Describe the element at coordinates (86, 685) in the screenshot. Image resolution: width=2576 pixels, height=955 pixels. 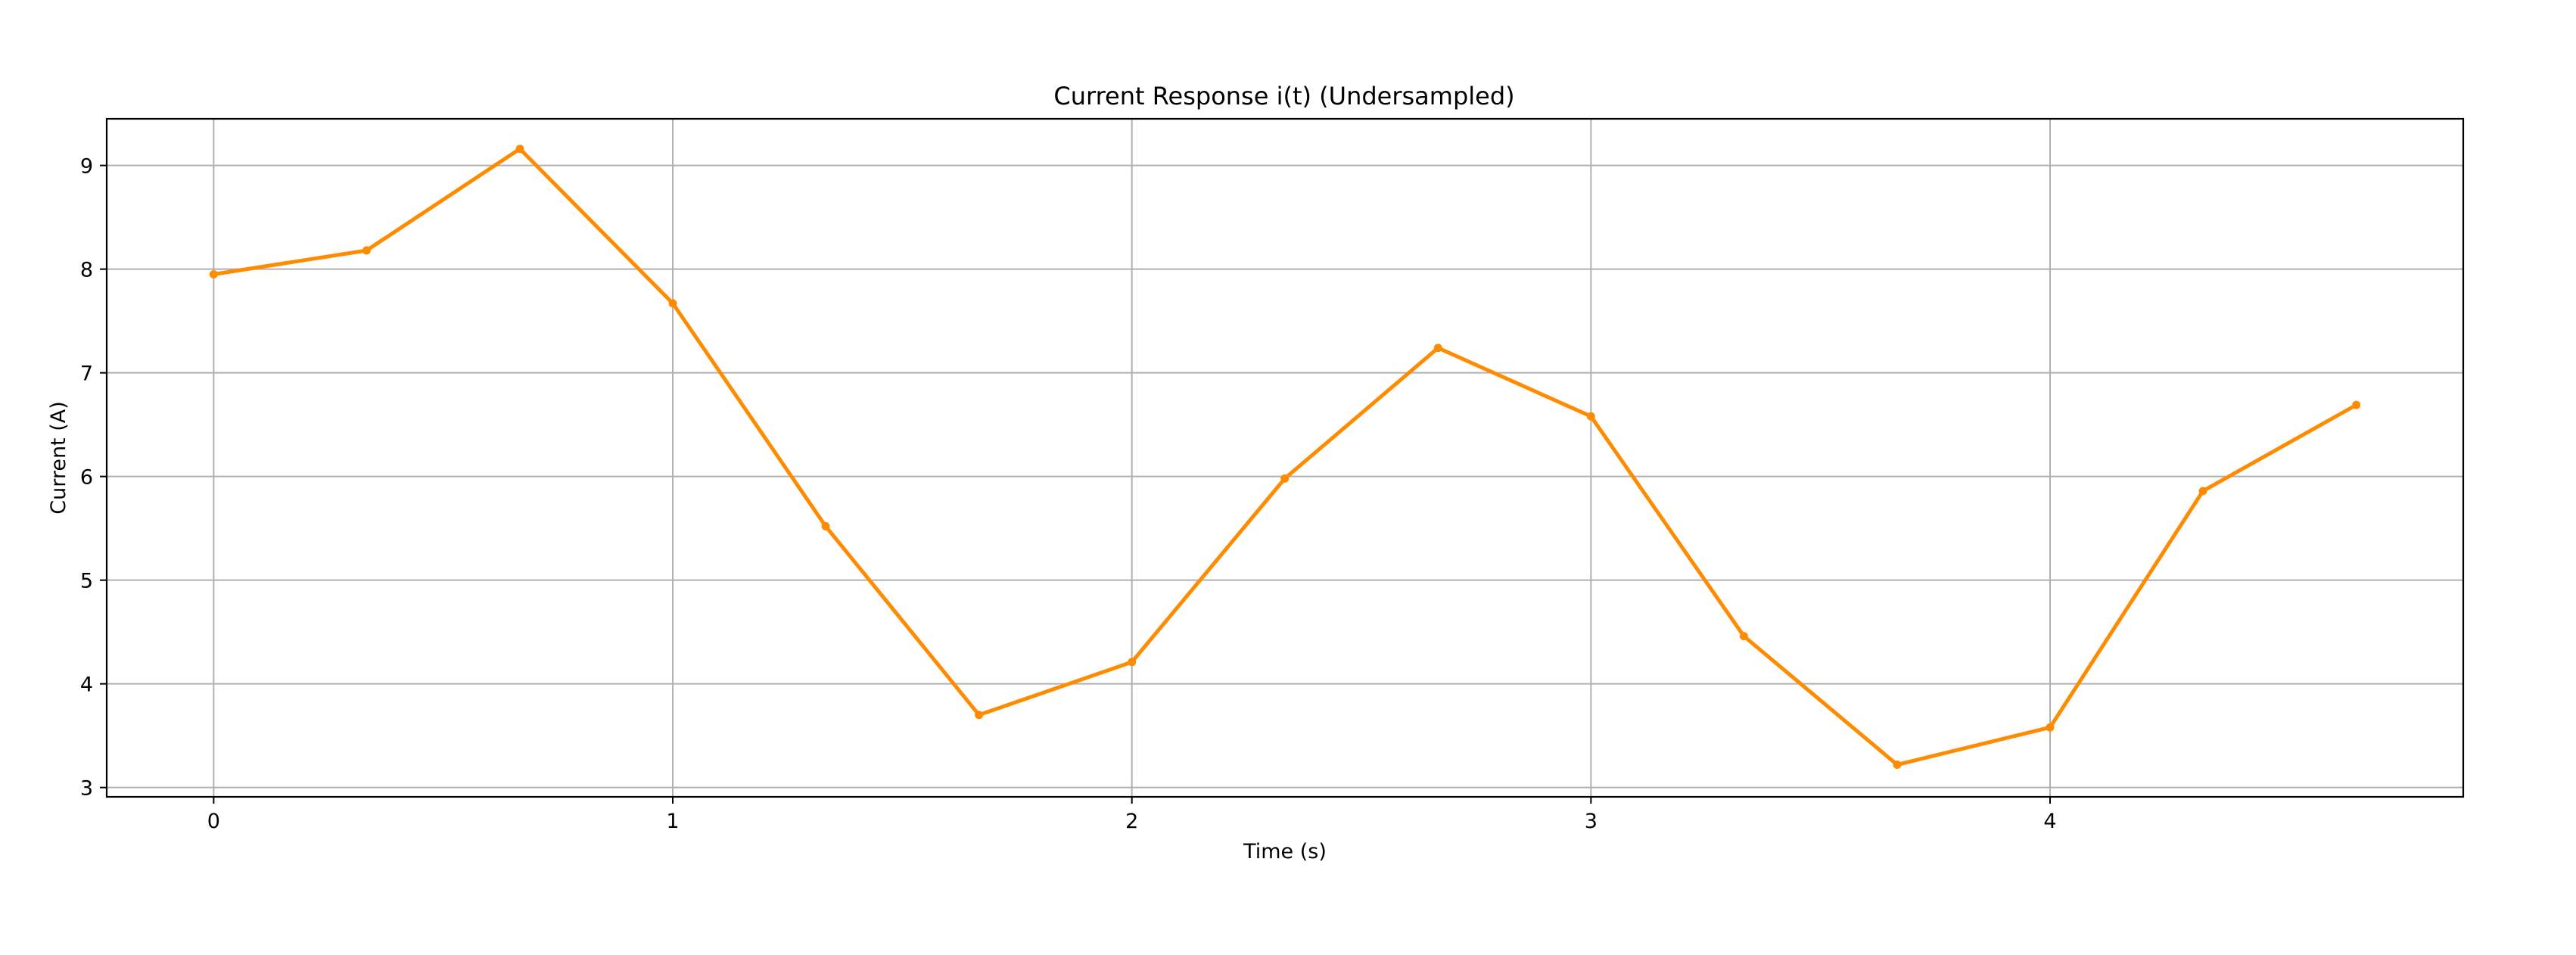
I see `y-tick-label: 4` at that location.